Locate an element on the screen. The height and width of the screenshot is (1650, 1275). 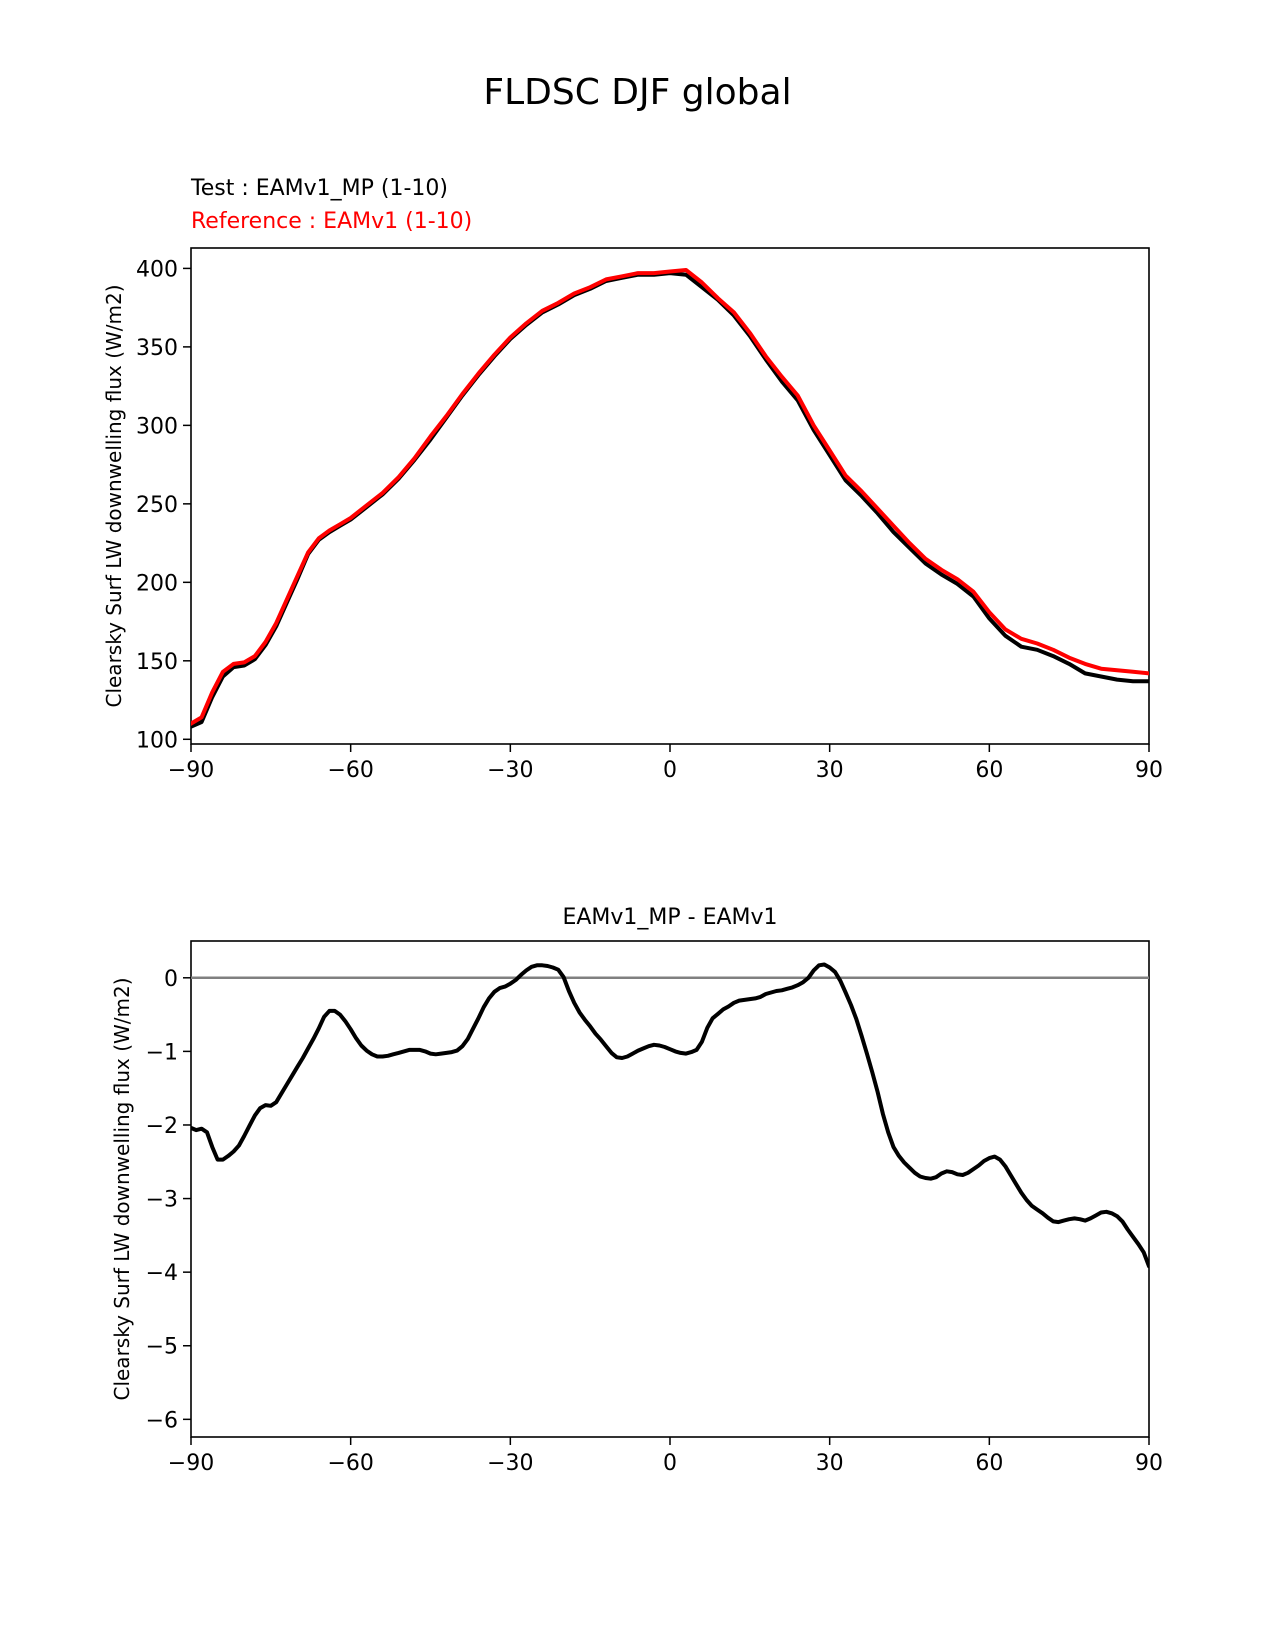
top-y-tick-label: 150 is located at coordinates (157, 662).